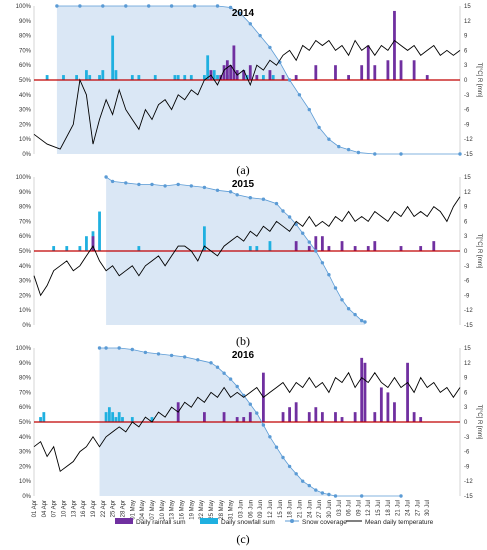 This screenshot has width=487, height=550. What do you see at coordinates (35, 508) in the screenshot?
I see `x-tick-label: 01 Apr` at bounding box center [35, 508].